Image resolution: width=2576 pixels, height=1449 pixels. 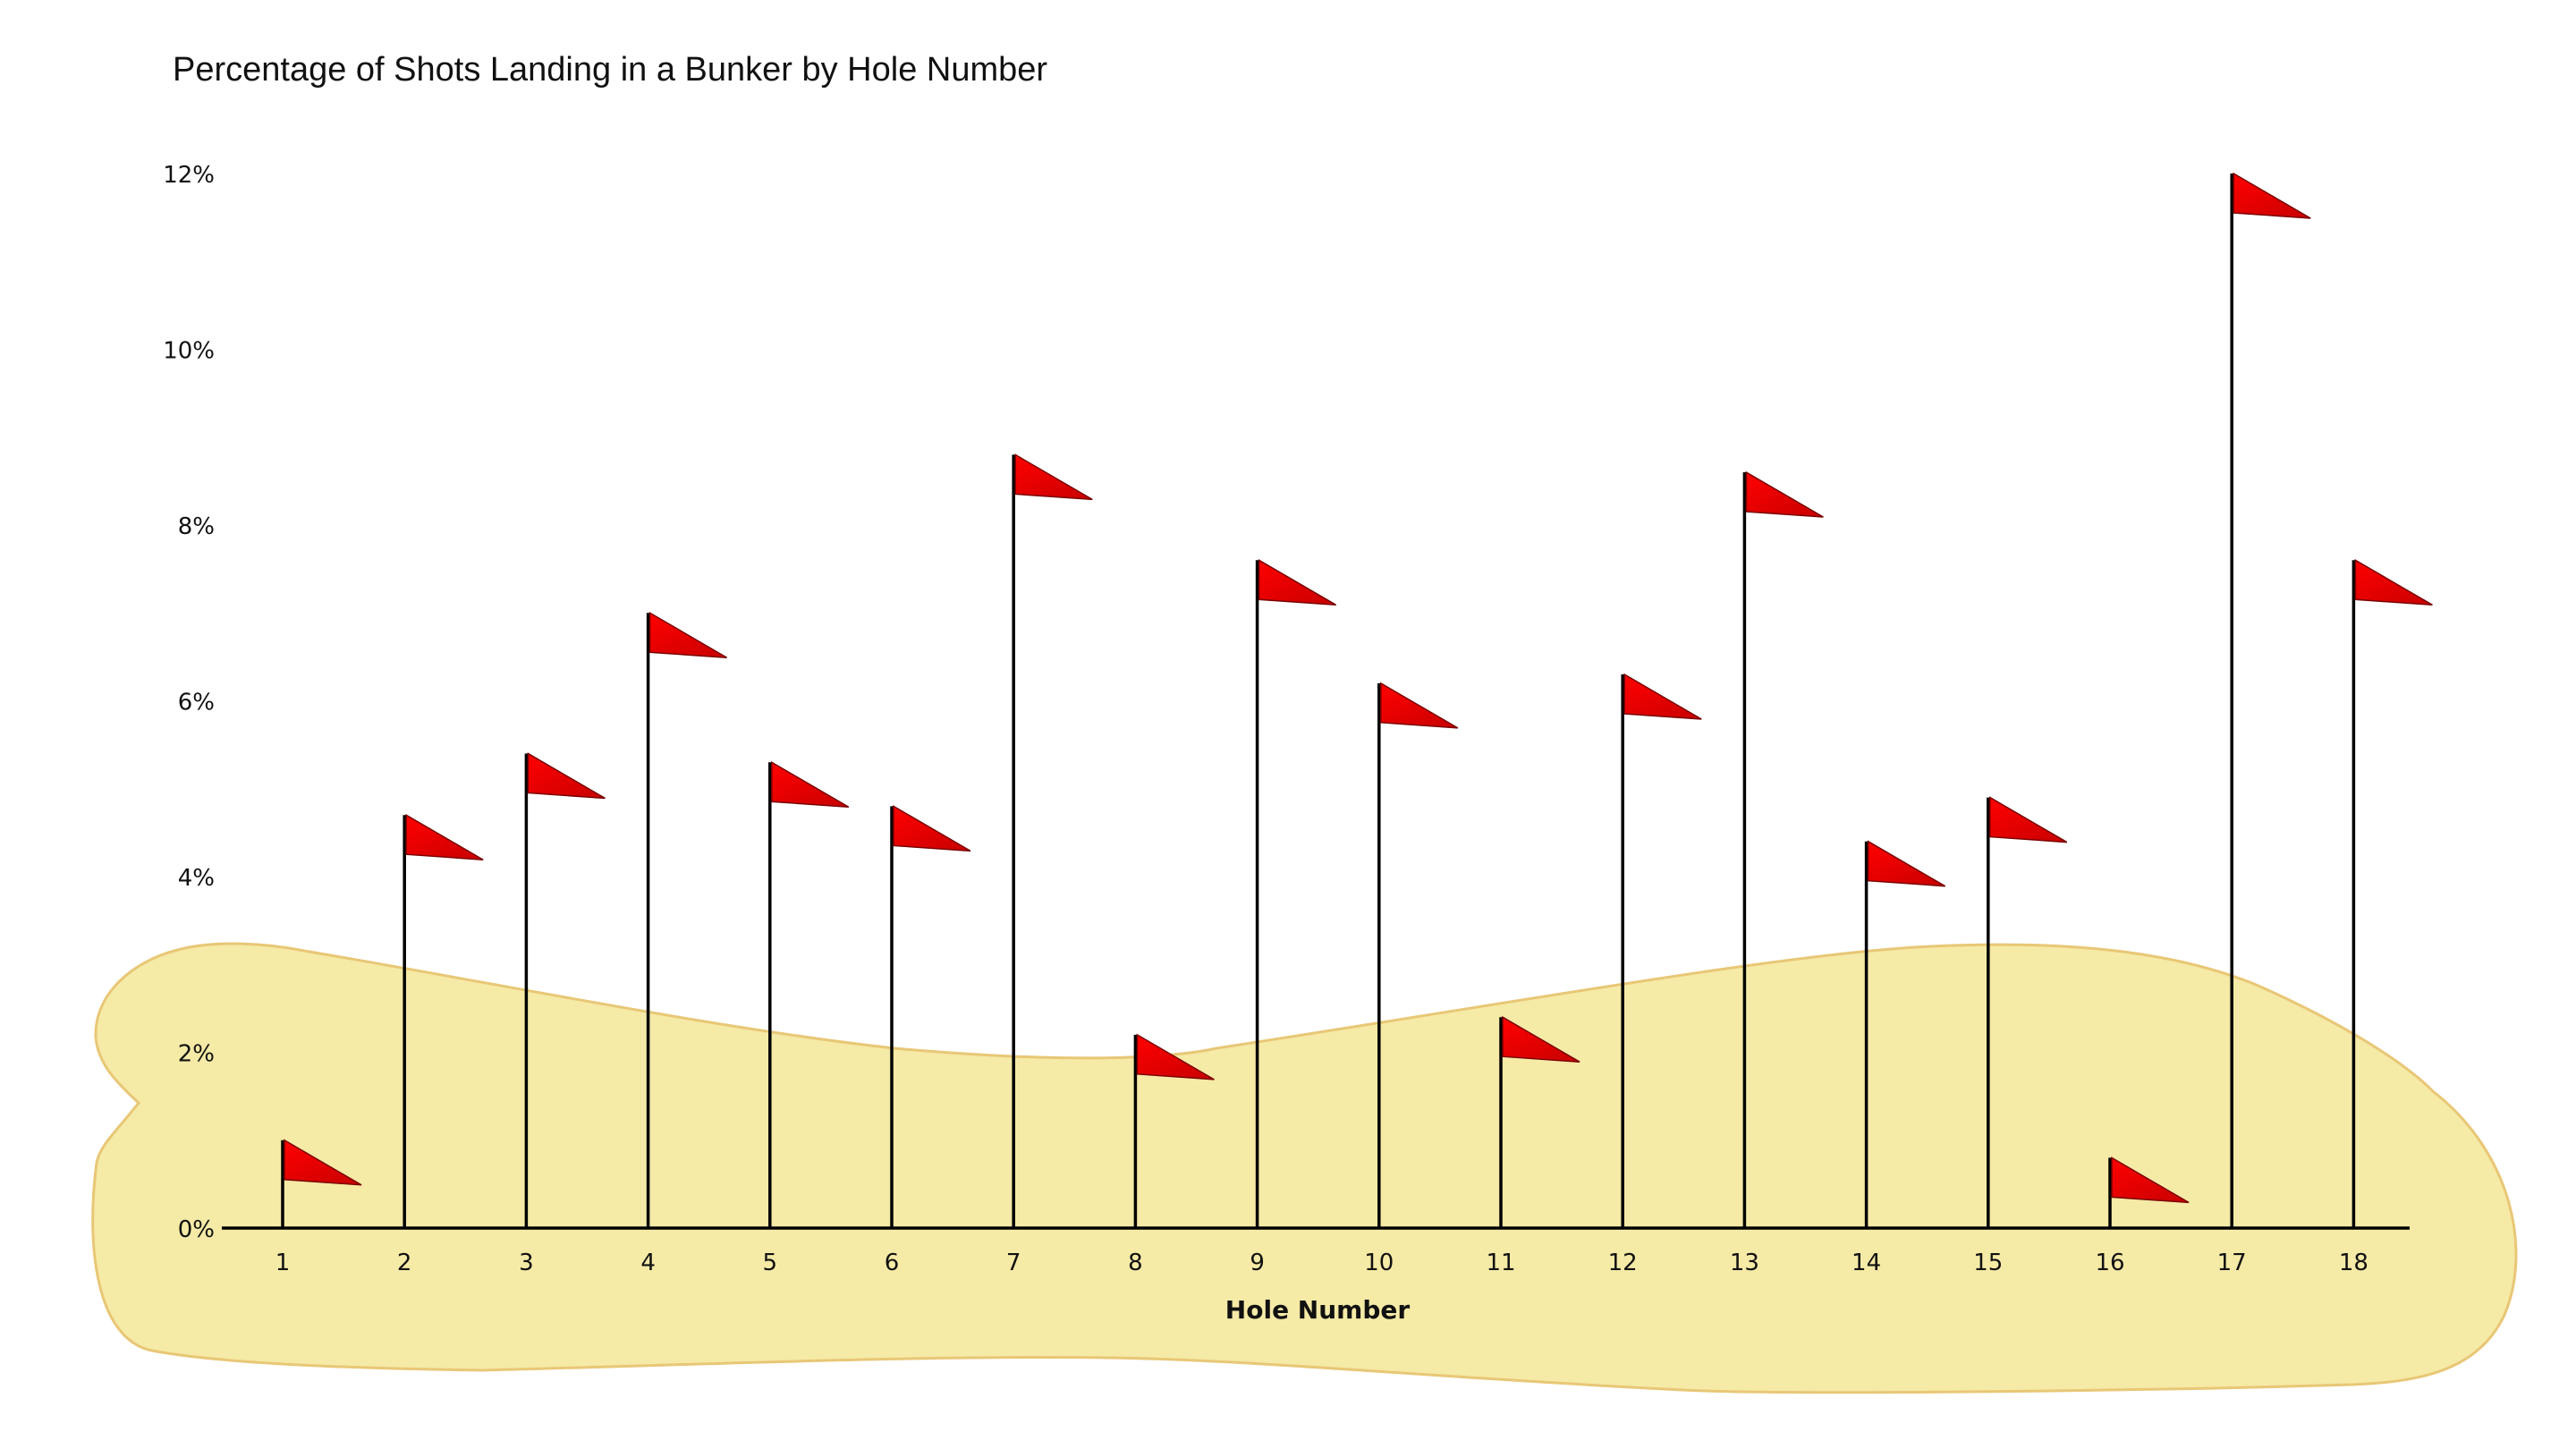 What do you see at coordinates (1013, 1263) in the screenshot?
I see `x-tick-label: 7` at bounding box center [1013, 1263].